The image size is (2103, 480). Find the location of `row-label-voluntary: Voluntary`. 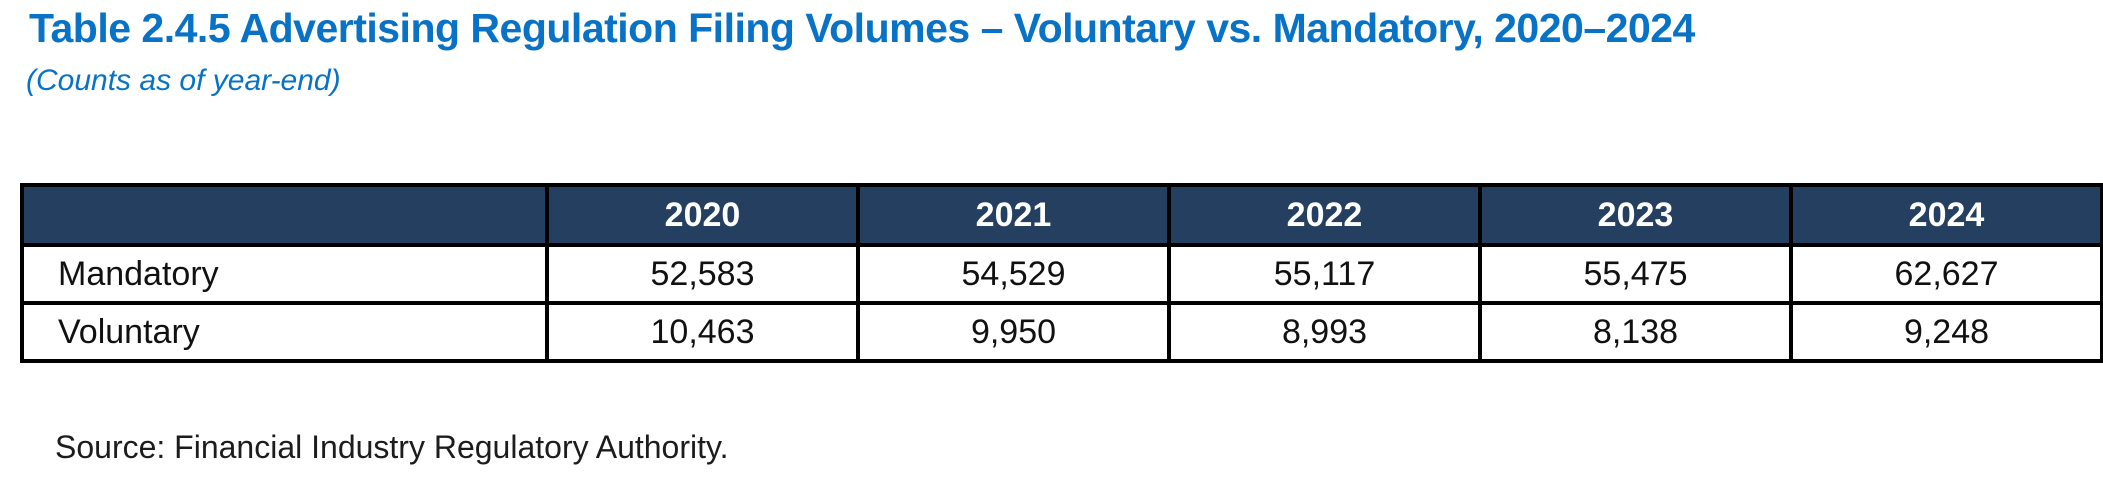

row-label-voluntary: Voluntary is located at coordinates (284, 332).